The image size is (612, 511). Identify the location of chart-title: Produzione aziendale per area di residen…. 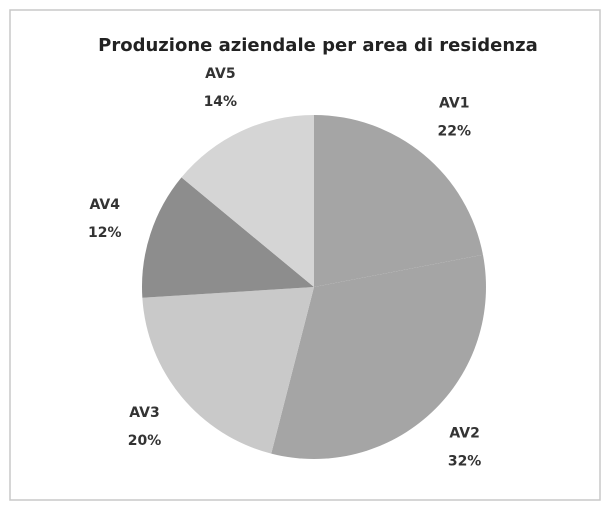
(318, 45).